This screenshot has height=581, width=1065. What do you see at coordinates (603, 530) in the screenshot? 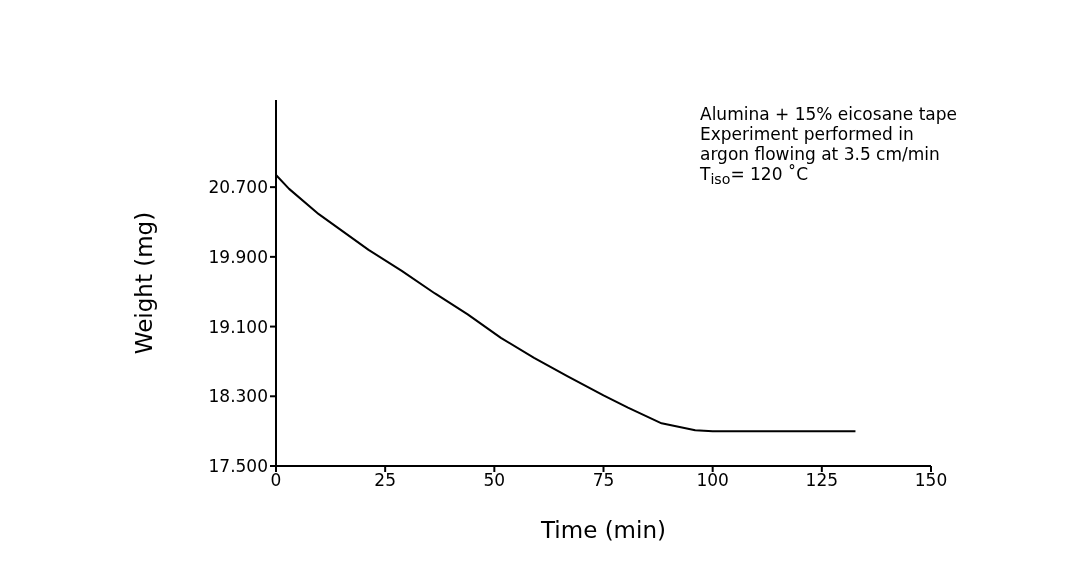
I see `x-axis-title: Time (min)` at bounding box center [603, 530].